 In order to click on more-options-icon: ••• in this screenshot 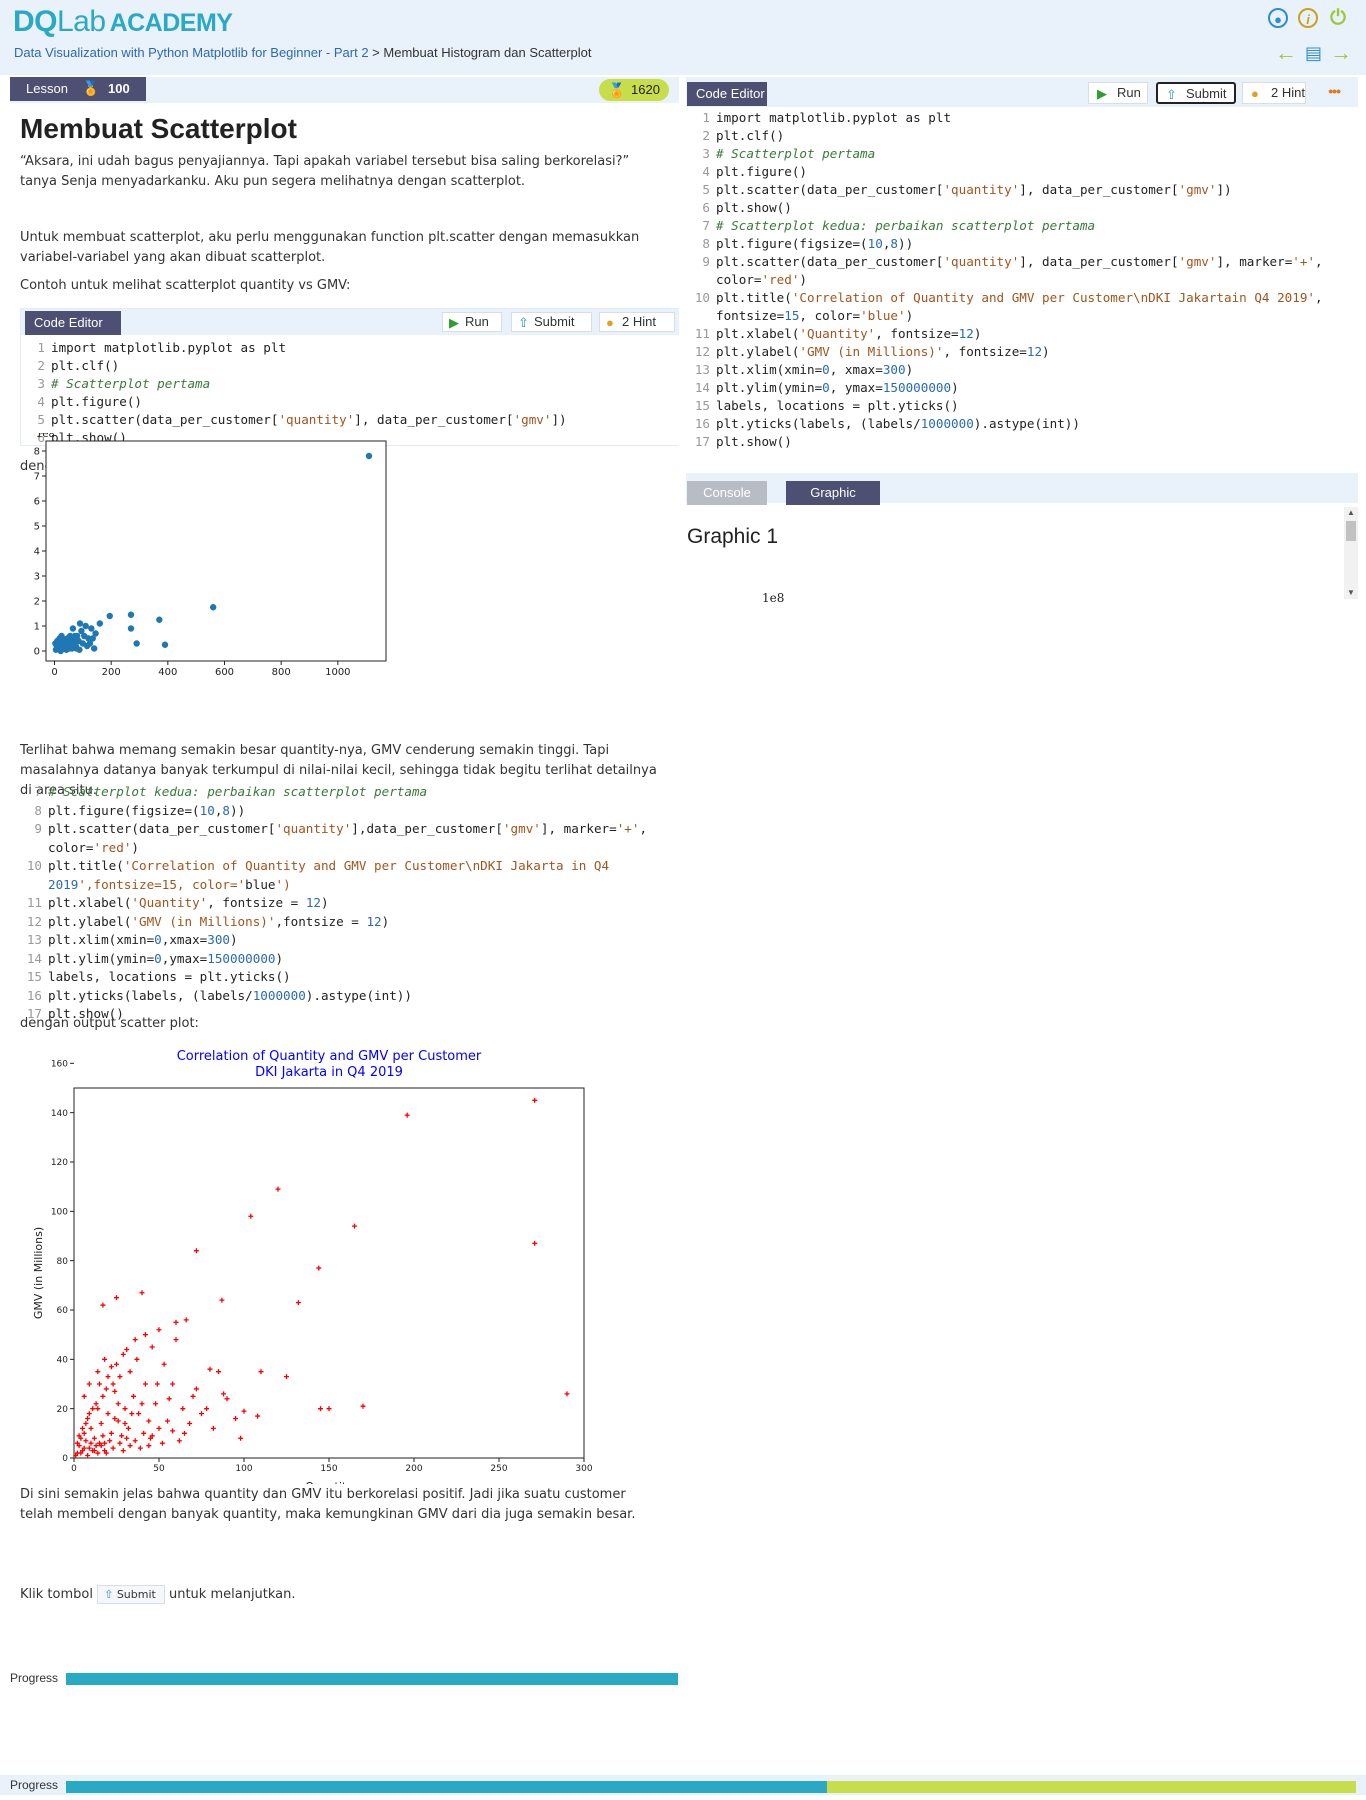, I will do `click(1334, 91)`.